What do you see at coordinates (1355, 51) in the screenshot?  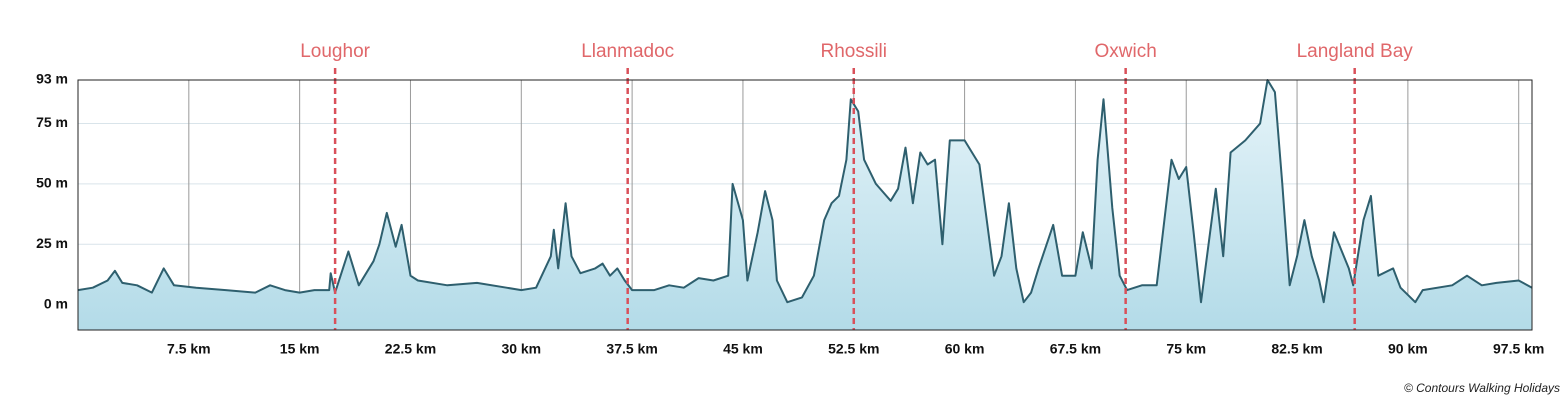 I see `place-label: Langland Bay` at bounding box center [1355, 51].